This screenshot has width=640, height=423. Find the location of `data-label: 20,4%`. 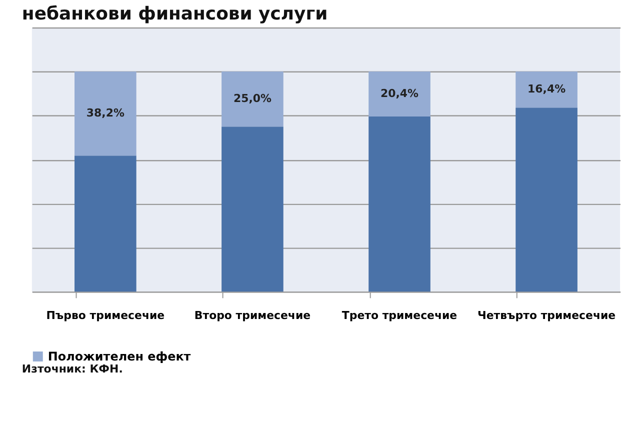

data-label: 20,4% is located at coordinates (399, 93).